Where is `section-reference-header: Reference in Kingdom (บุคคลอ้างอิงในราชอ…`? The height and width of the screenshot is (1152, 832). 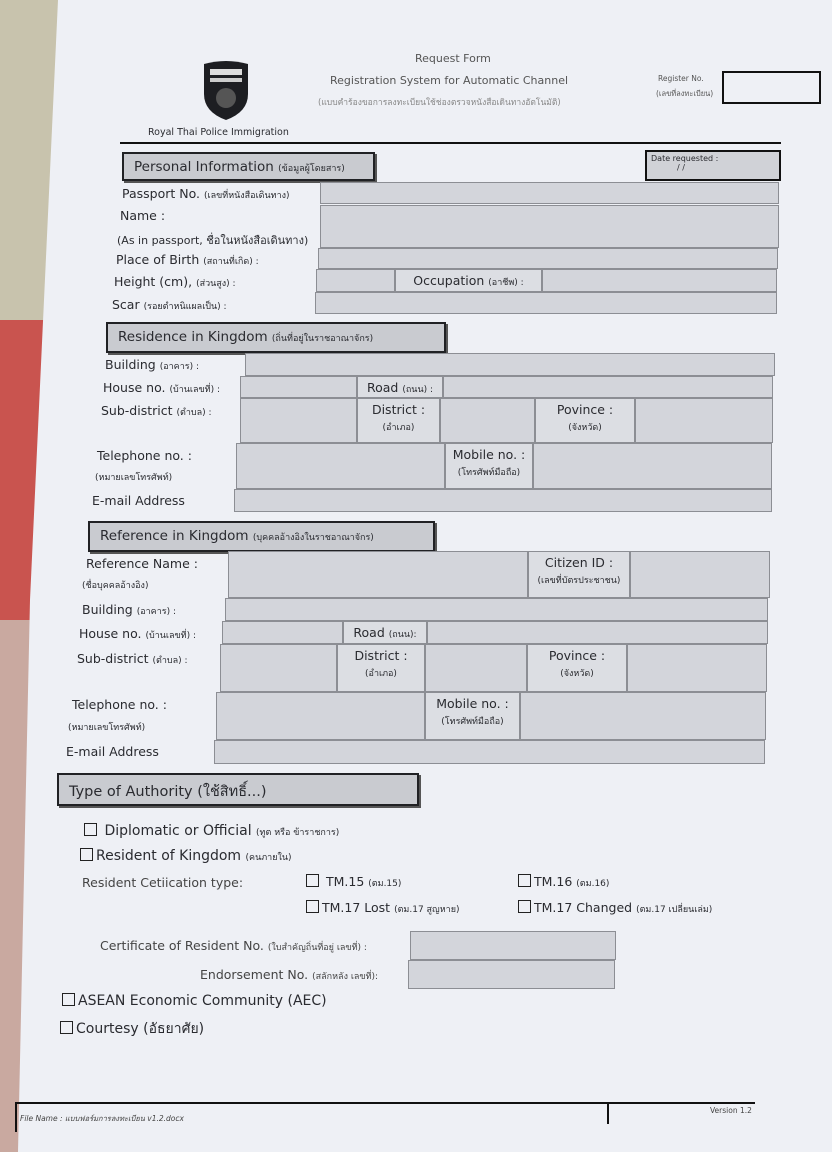 section-reference-header: Reference in Kingdom (บุคคลอ้างอิงในราชอ… is located at coordinates (261, 536).